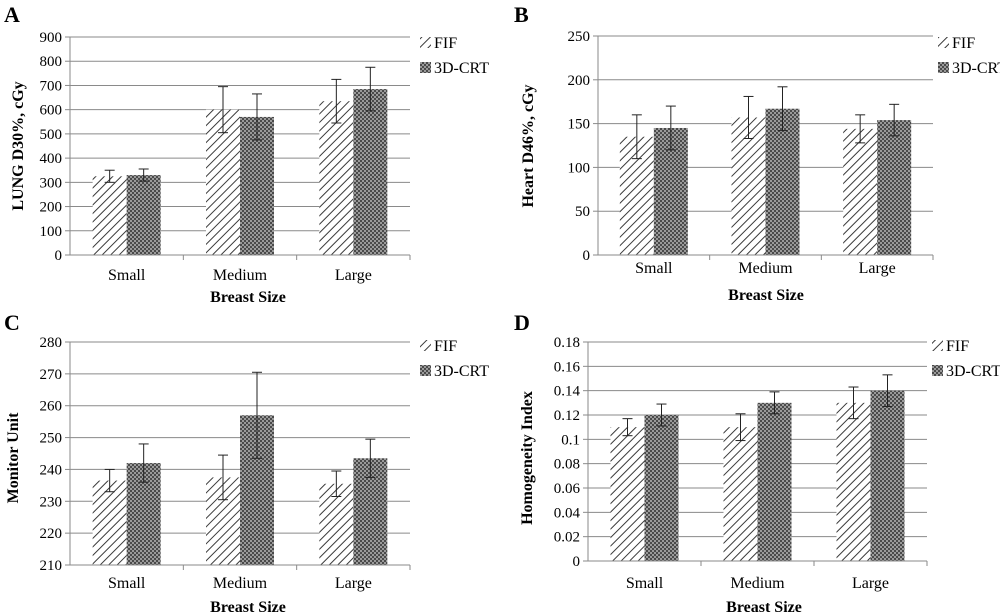 The image size is (1000, 616). Describe the element at coordinates (567, 465) in the screenshot. I see `y-tick-label: 0.08` at that location.